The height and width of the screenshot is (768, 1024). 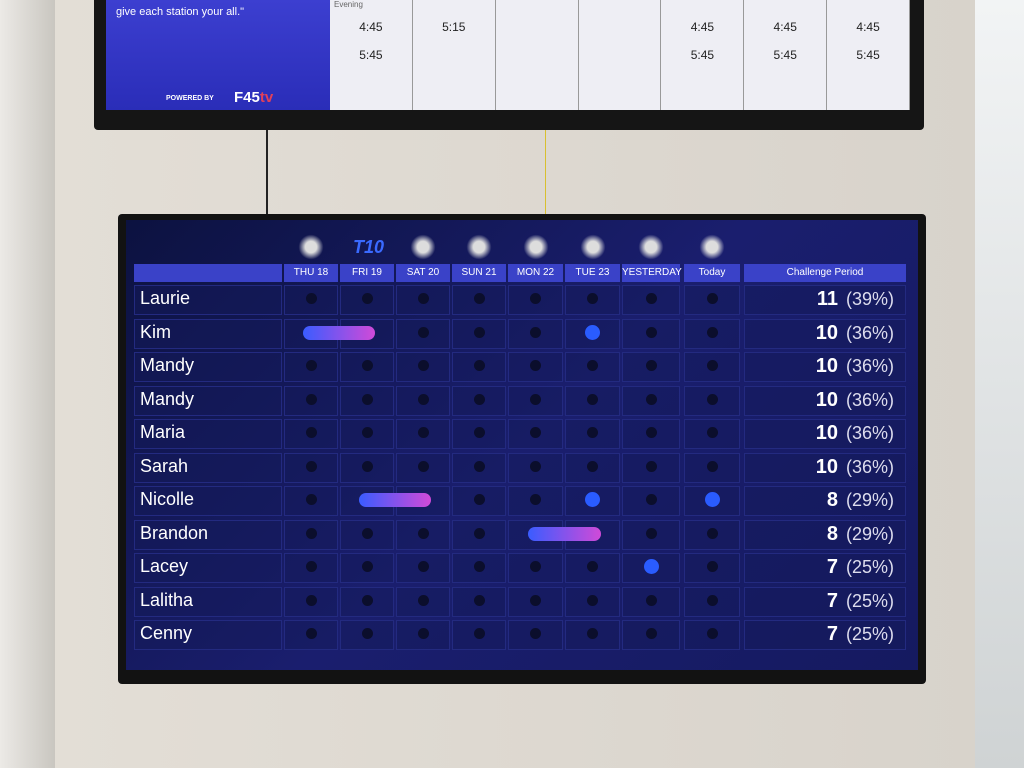 What do you see at coordinates (167, 398) in the screenshot?
I see `member-name: Mandy` at bounding box center [167, 398].